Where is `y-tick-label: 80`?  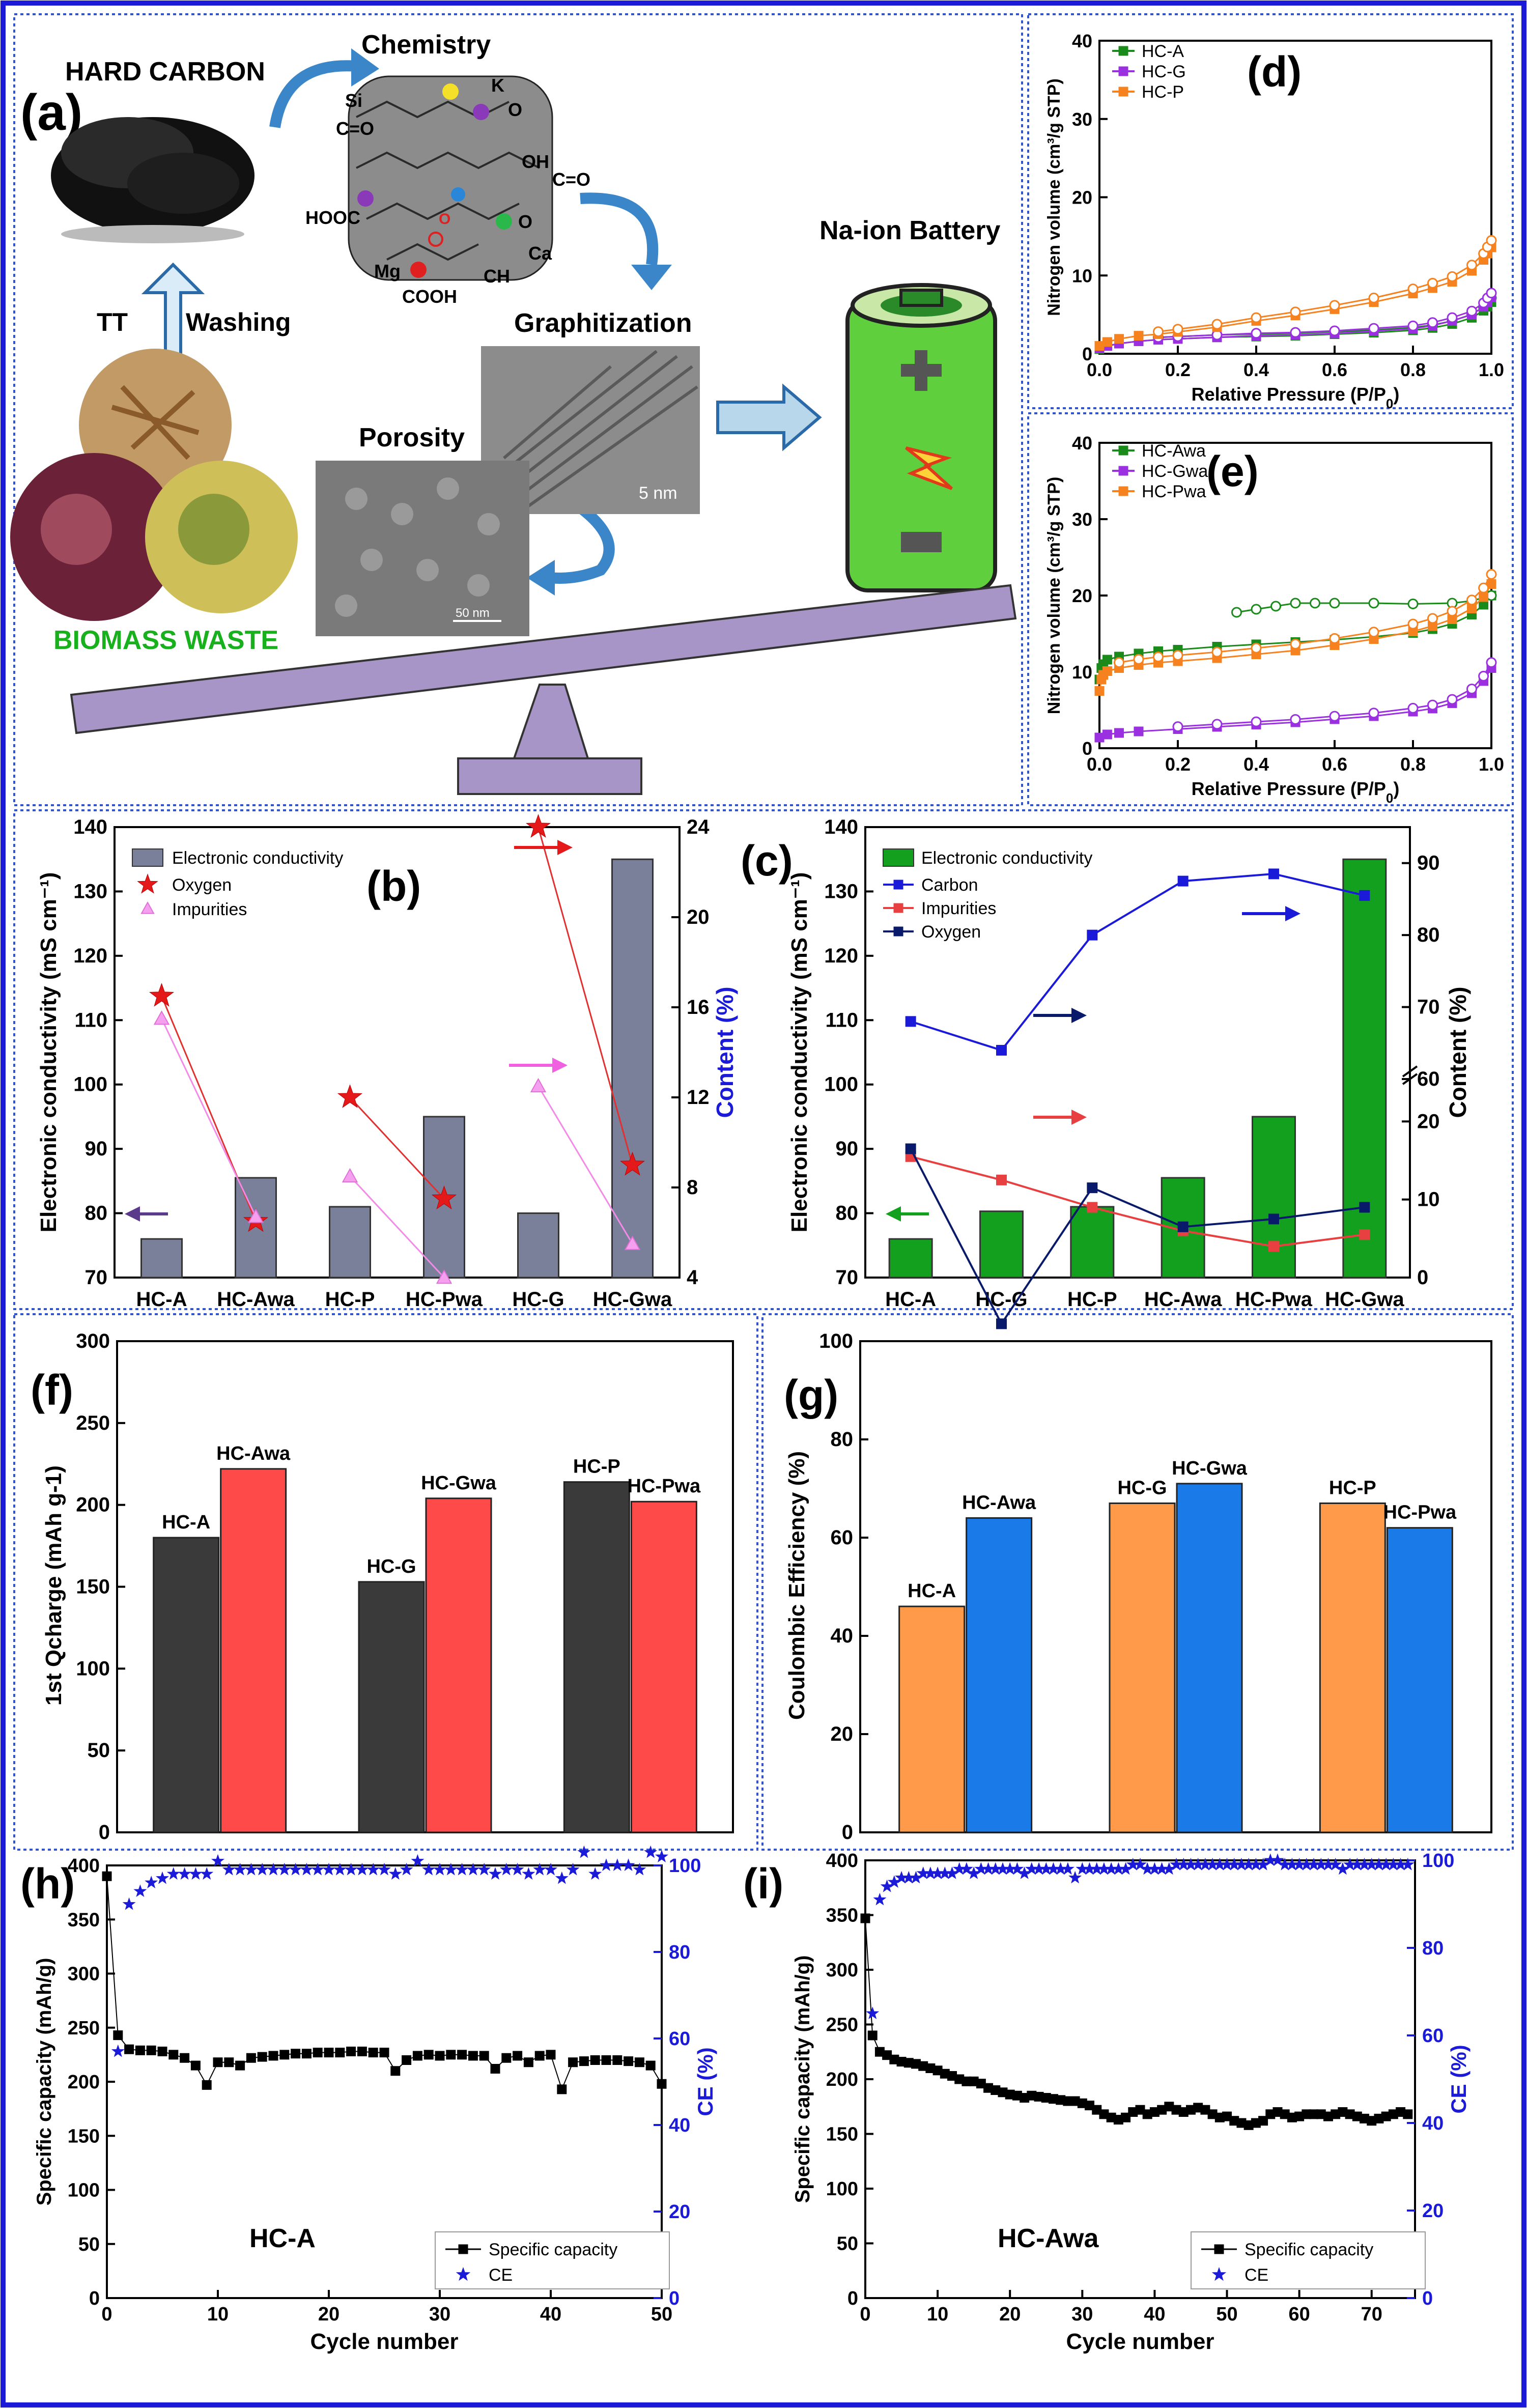 y-tick-label: 80 is located at coordinates (847, 1213).